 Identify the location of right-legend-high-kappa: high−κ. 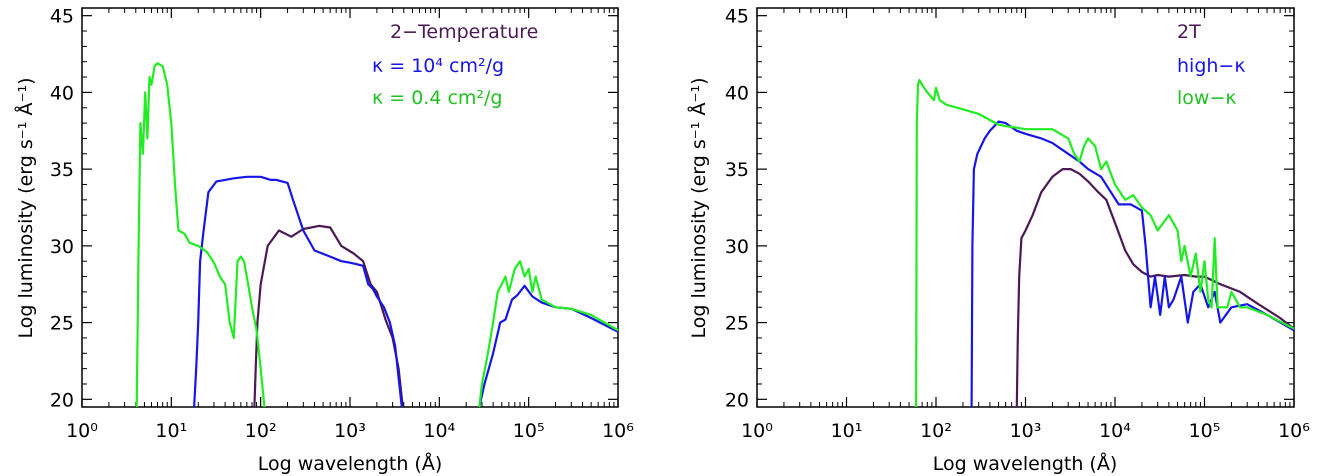
(1211, 66).